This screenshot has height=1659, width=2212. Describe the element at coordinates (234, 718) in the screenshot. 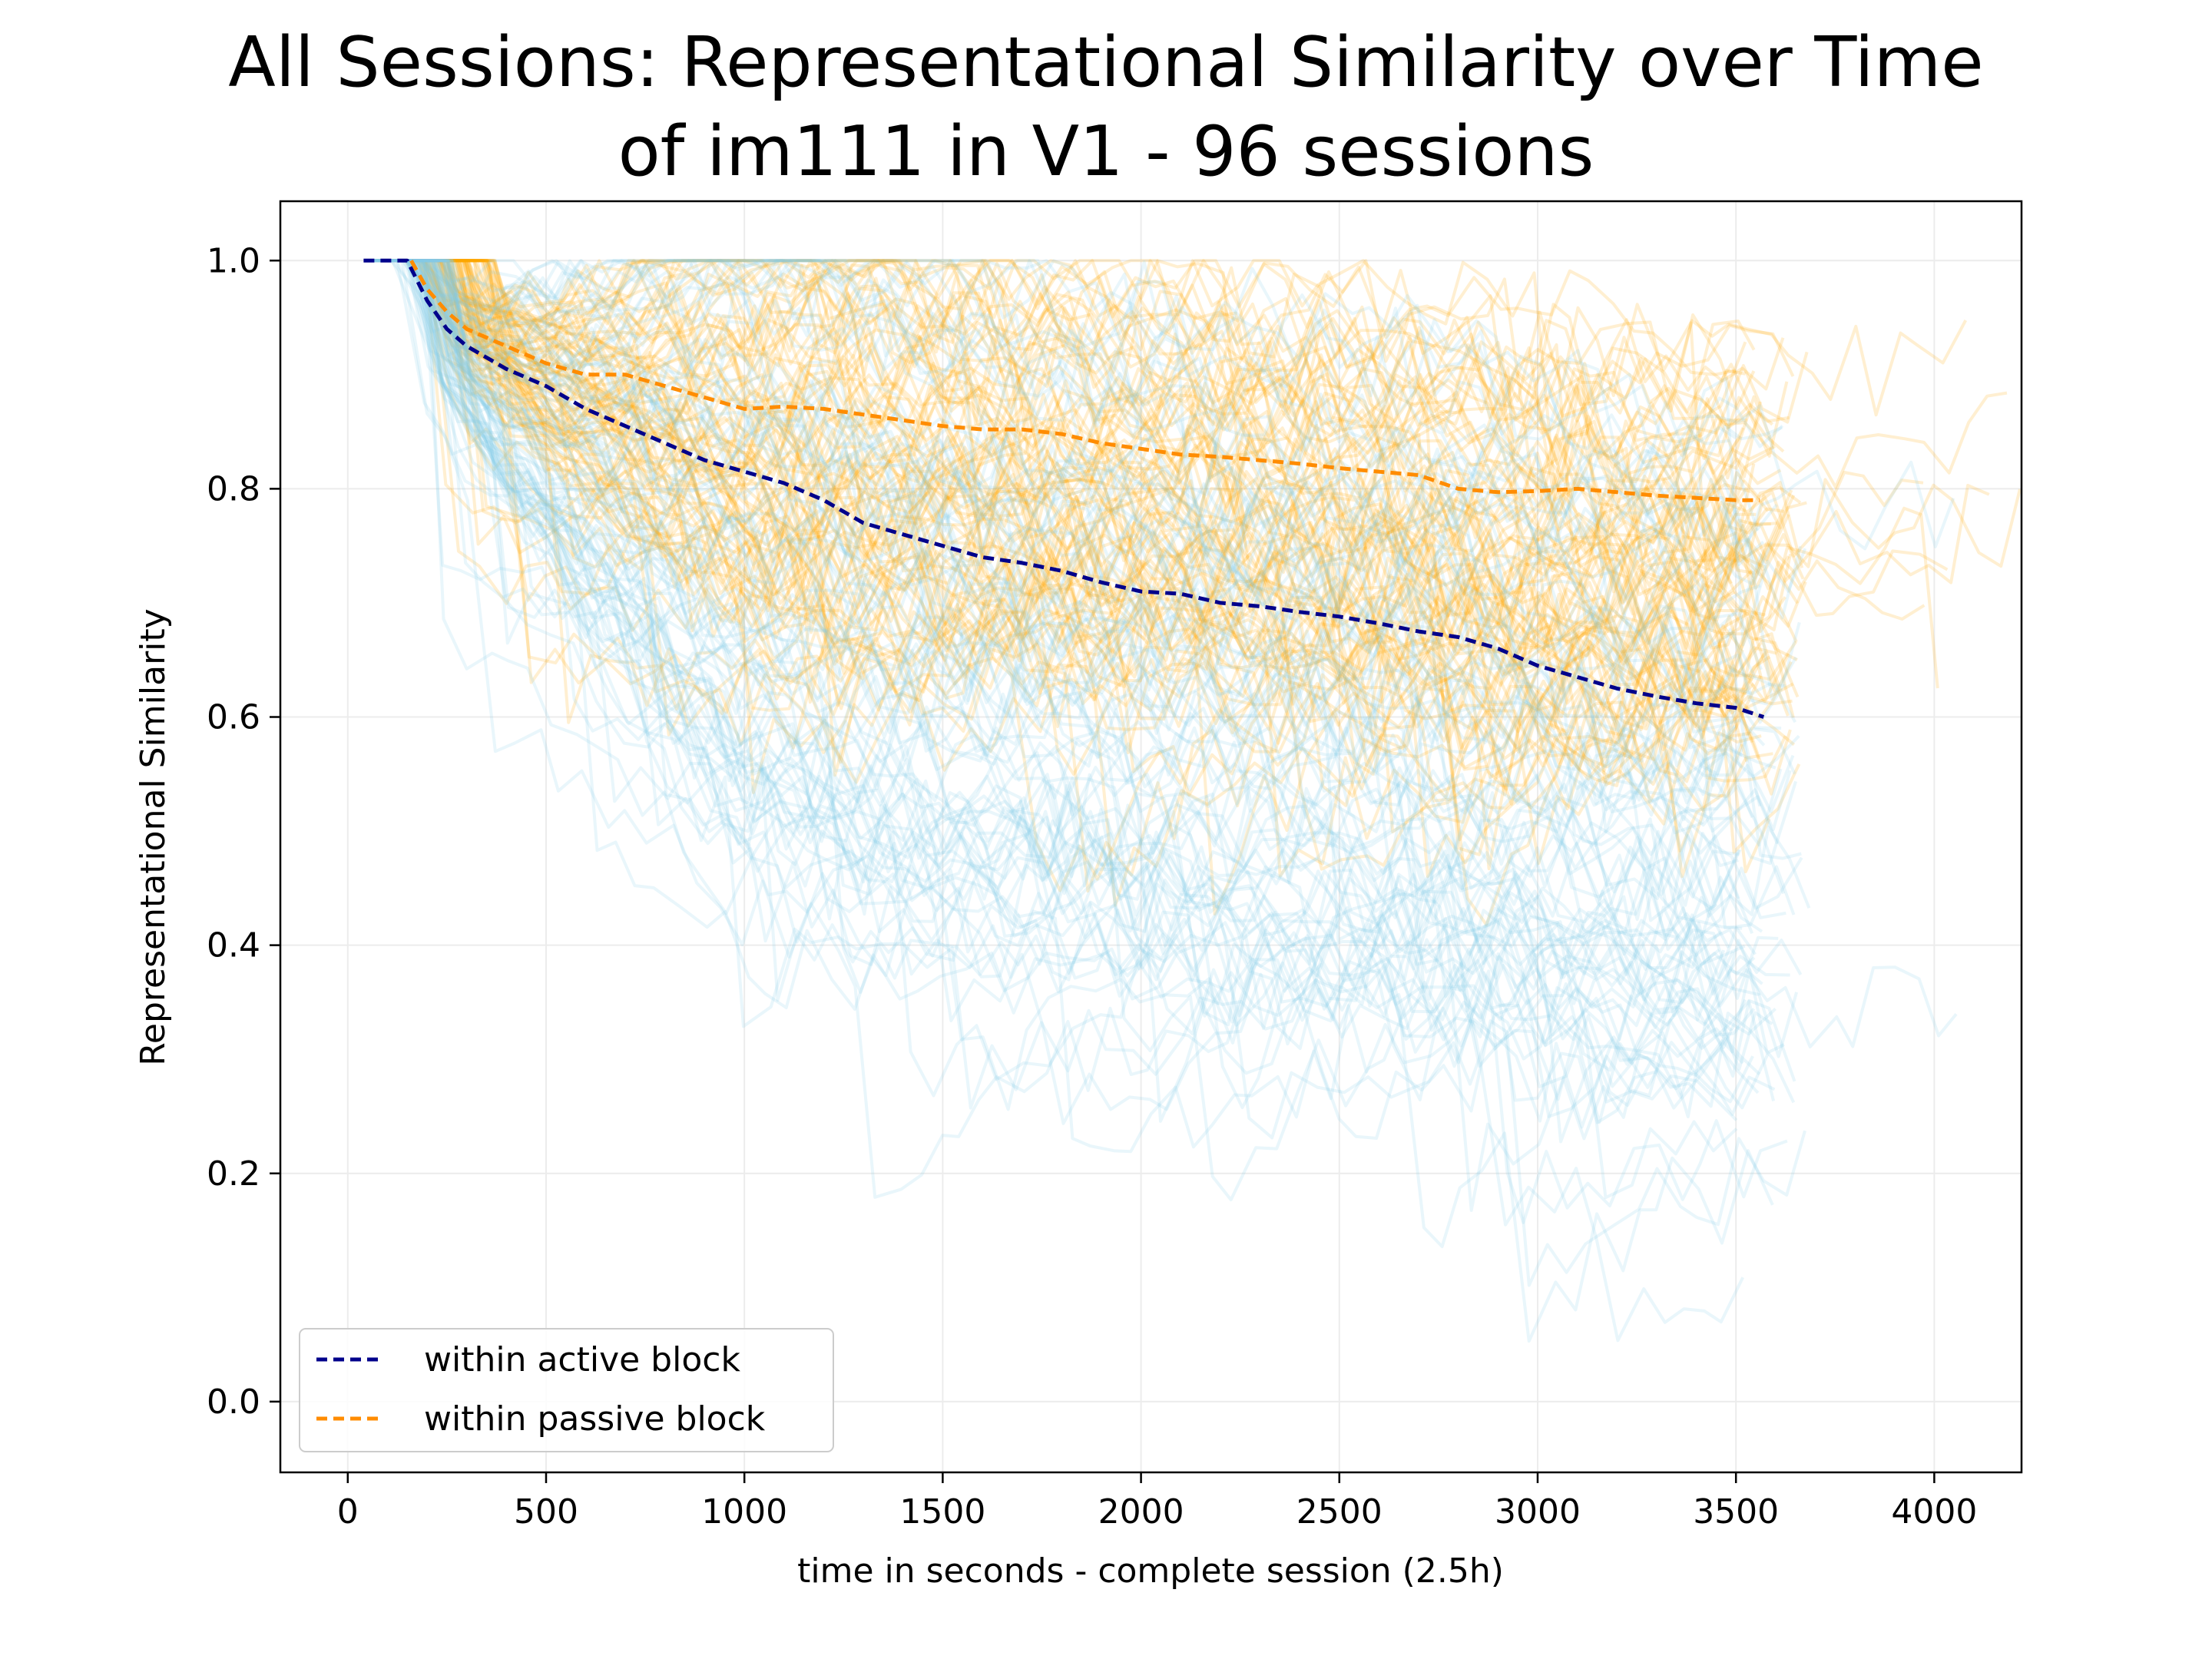

I see `y-tick-label: 0.6` at that location.